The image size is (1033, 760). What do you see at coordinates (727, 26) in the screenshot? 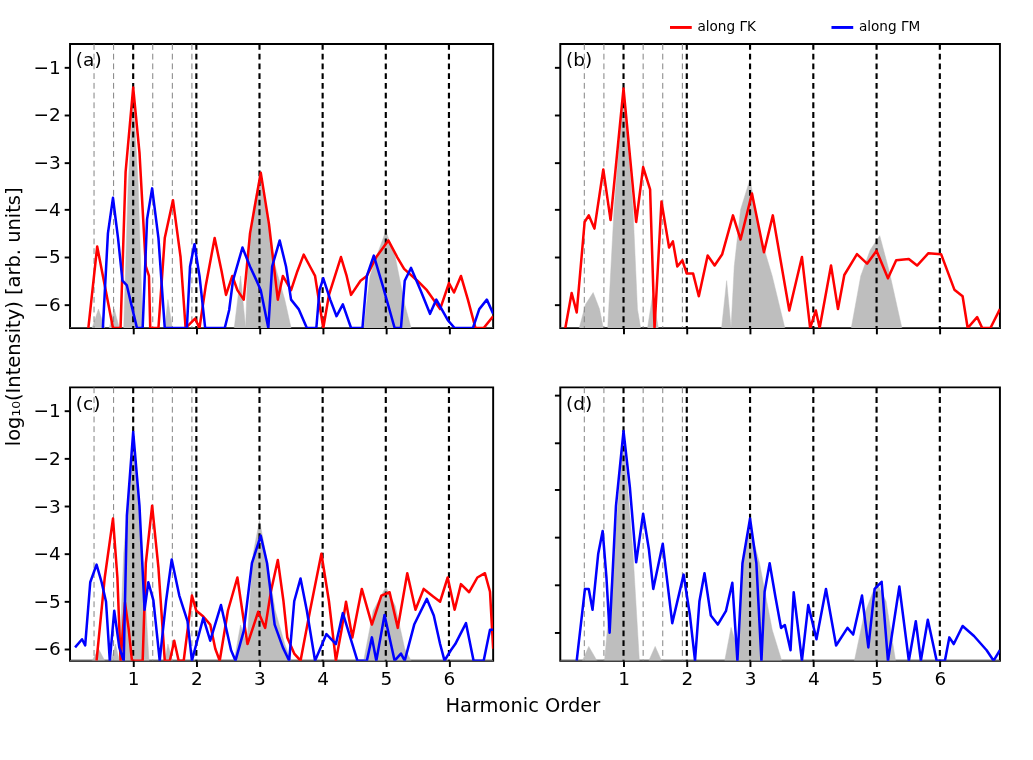
I see `legend-label: along ΓK` at bounding box center [727, 26].